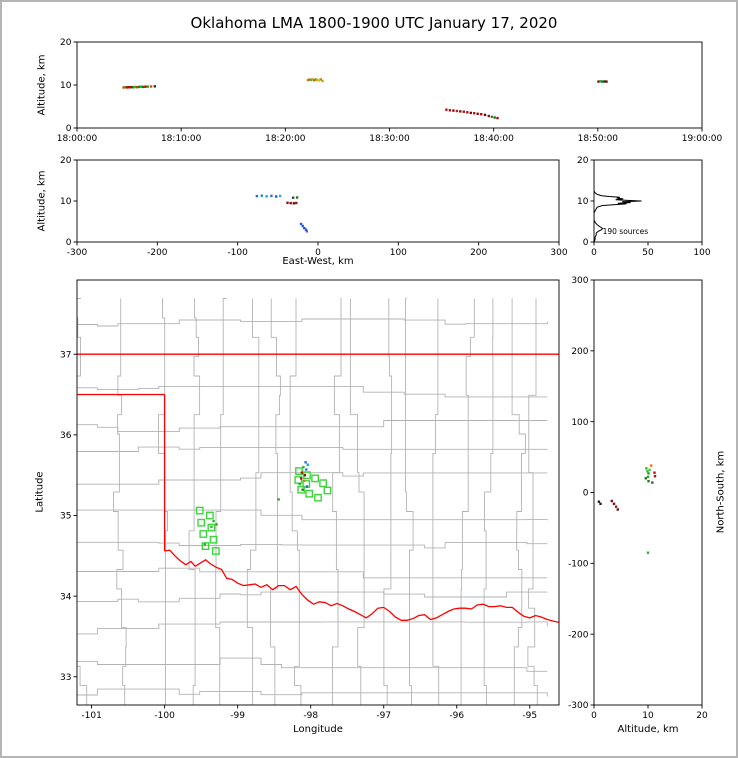 This screenshot has width=738, height=758. Describe the element at coordinates (578, 565) in the screenshot. I see `y-tick-label: -100` at that location.